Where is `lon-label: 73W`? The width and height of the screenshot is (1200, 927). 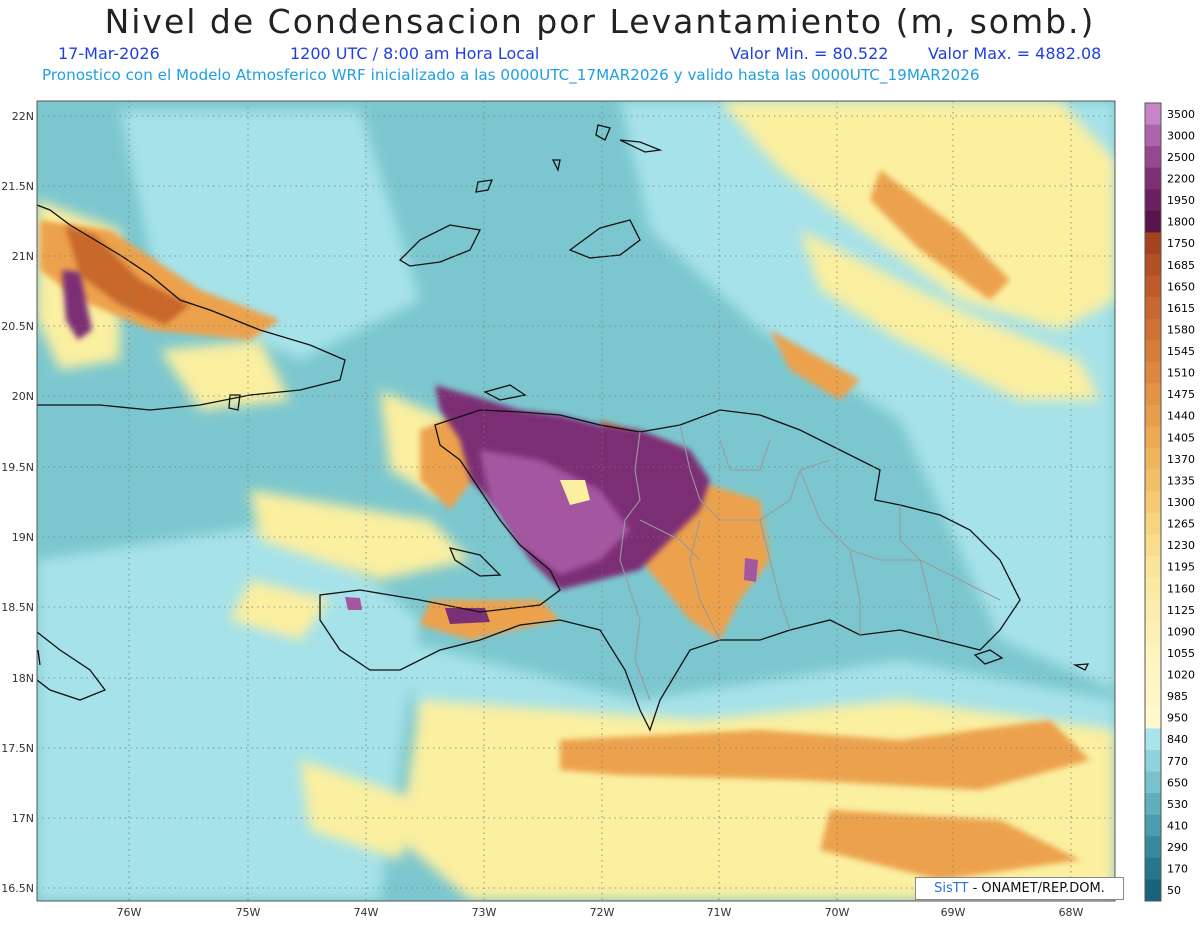
lon-label: 73W is located at coordinates (484, 912).